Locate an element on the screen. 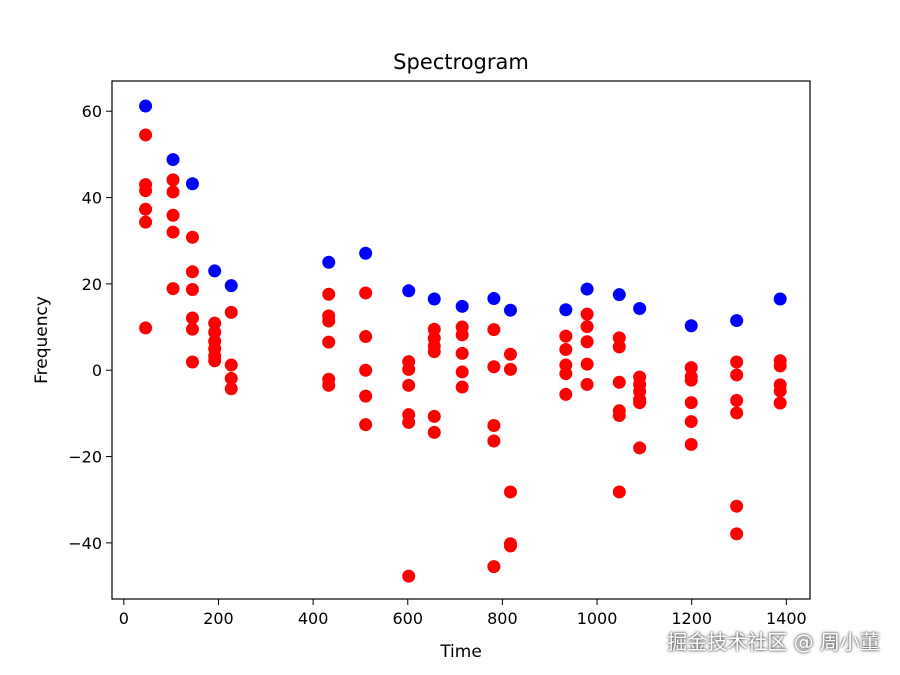  watermark: 掘金技术社区 @ 周小董 is located at coordinates (773, 642).